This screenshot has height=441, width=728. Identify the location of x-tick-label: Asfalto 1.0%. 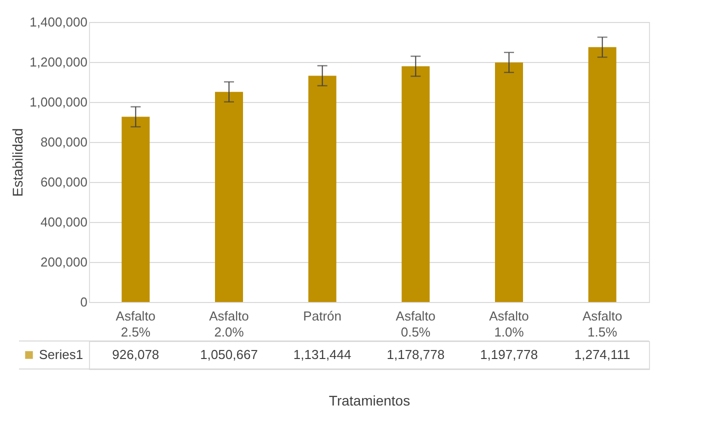
(509, 324).